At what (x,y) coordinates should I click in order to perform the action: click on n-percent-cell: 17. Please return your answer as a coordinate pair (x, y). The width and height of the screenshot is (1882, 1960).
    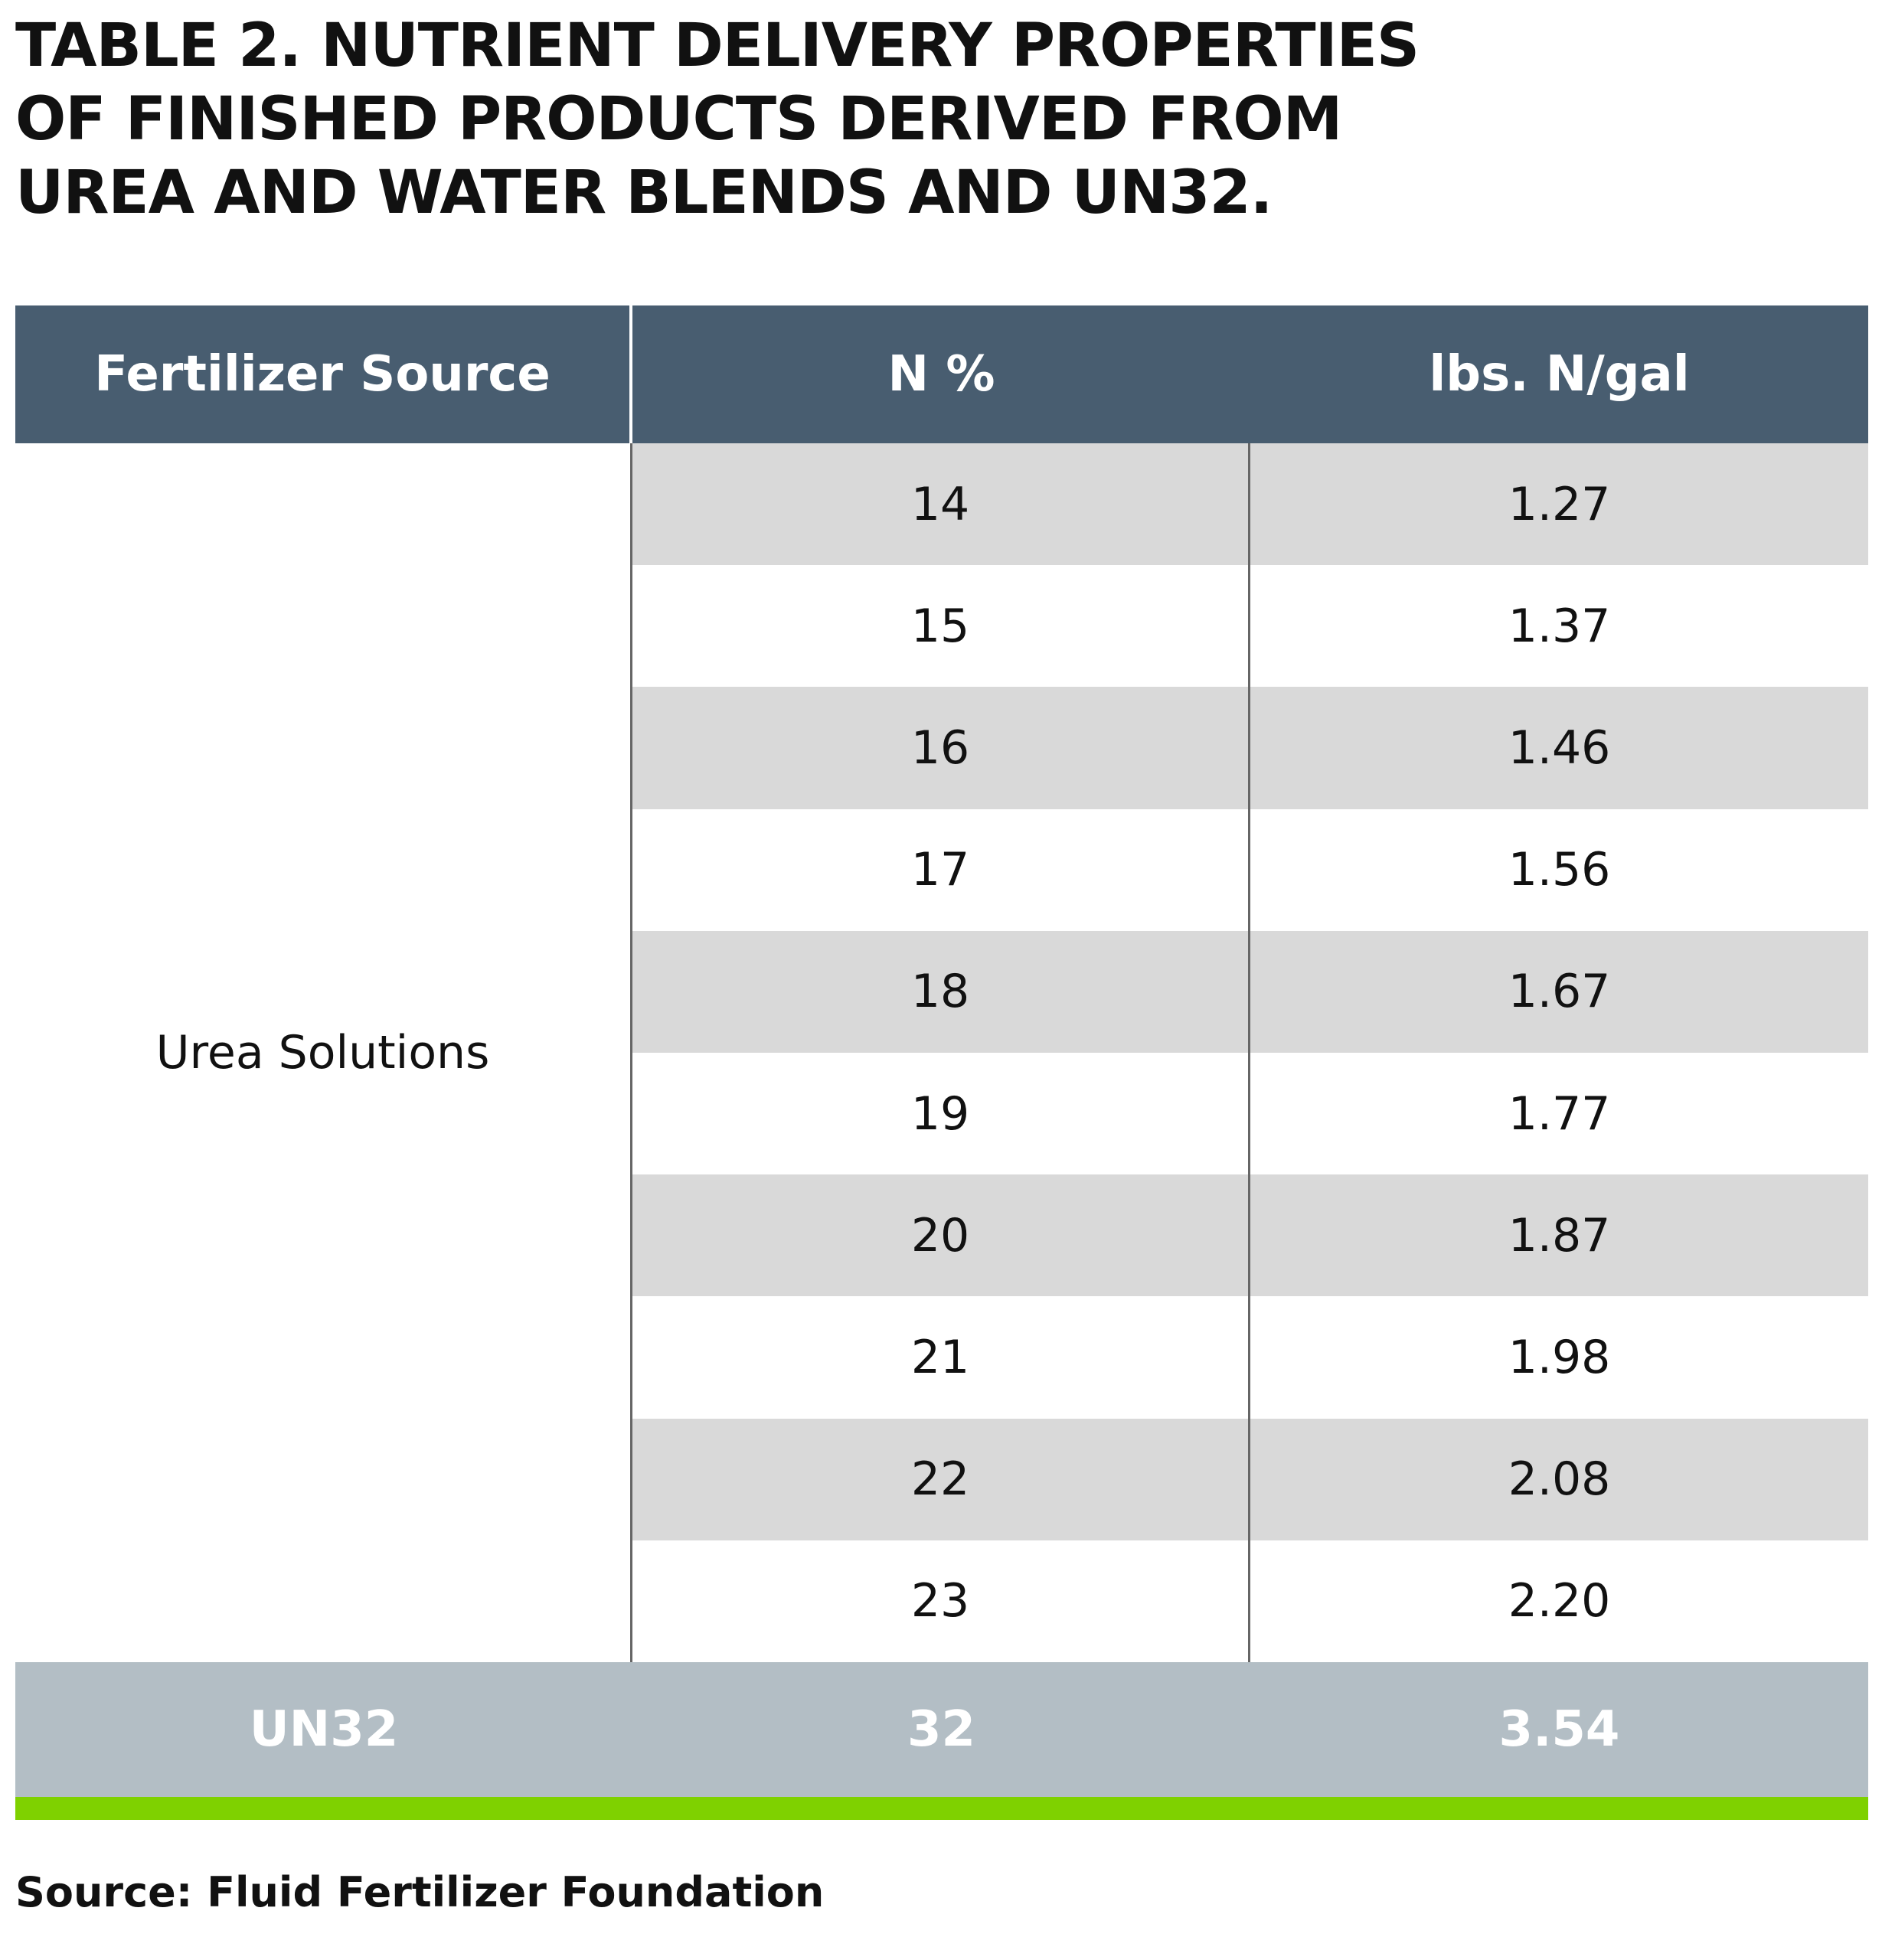
    Looking at the image, I should click on (941, 869).